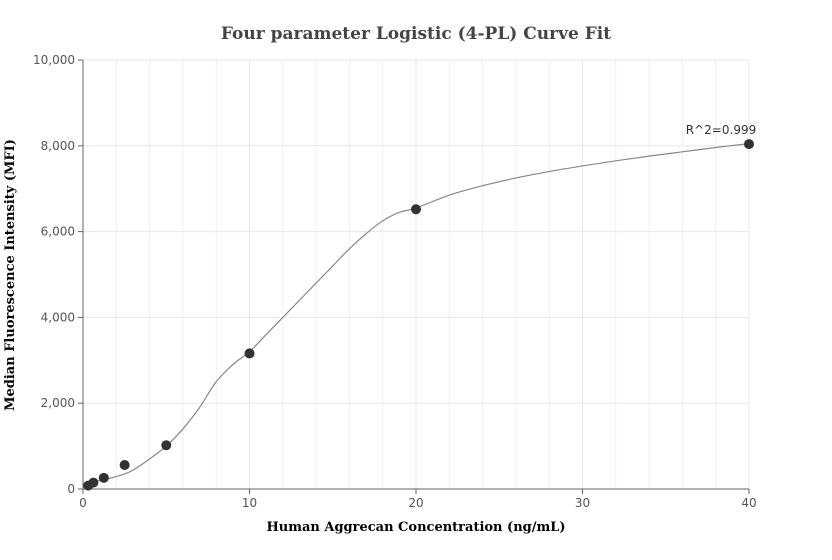 The image size is (832, 560). What do you see at coordinates (748, 503) in the screenshot?
I see `x-tick-label: 40` at bounding box center [748, 503].